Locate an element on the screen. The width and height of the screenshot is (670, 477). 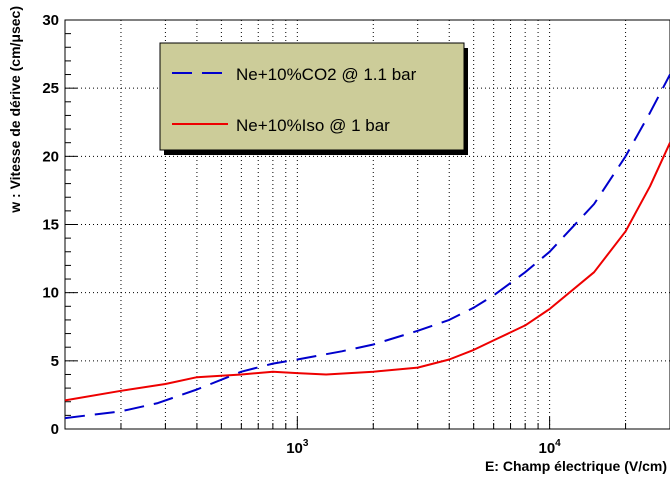
y-tick-label: 25 is located at coordinates (50, 88).